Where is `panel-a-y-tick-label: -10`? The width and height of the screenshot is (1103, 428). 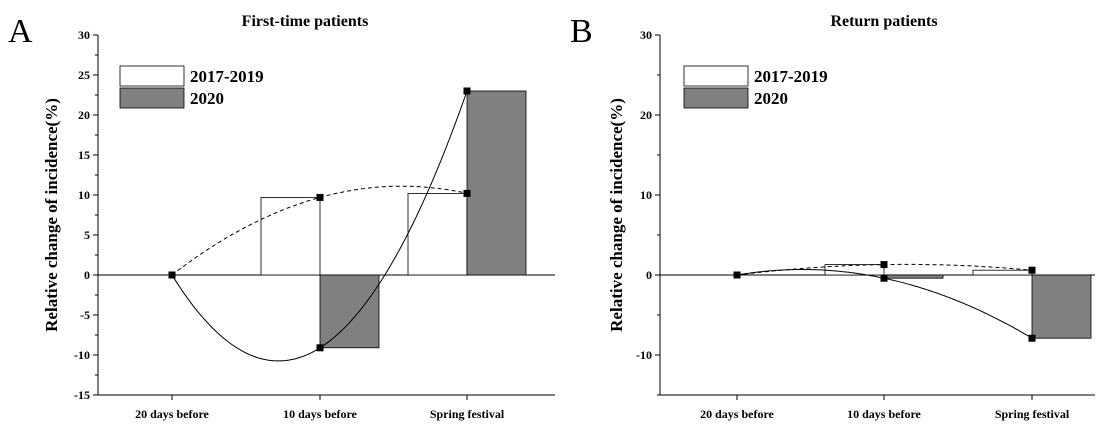 panel-a-y-tick-label: -10 is located at coordinates (82, 355).